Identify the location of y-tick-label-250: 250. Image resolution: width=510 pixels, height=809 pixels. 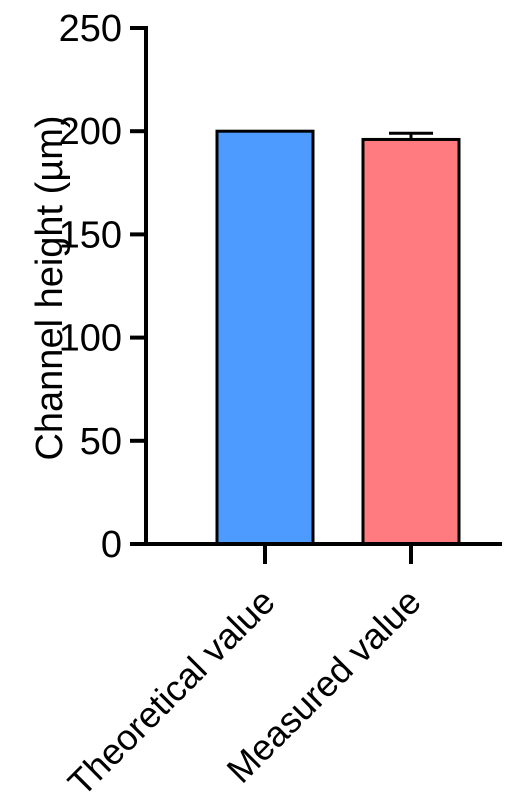
(90, 29).